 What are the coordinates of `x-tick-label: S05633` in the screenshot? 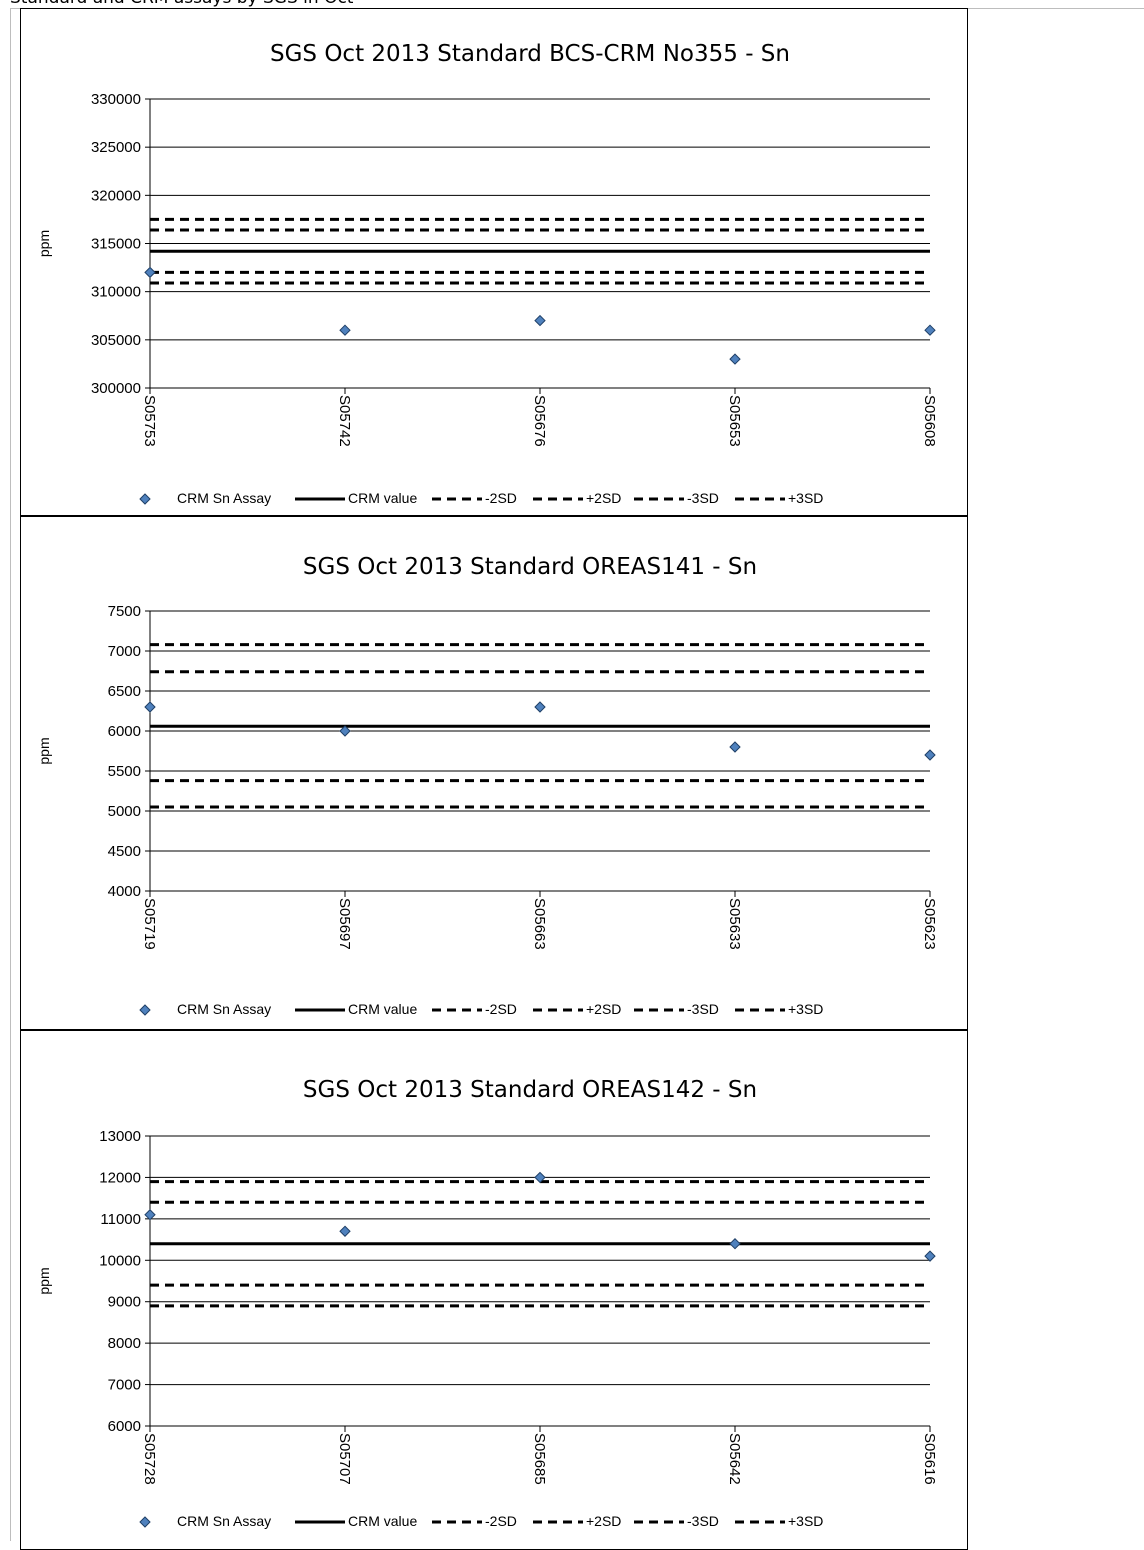 It's located at (734, 924).